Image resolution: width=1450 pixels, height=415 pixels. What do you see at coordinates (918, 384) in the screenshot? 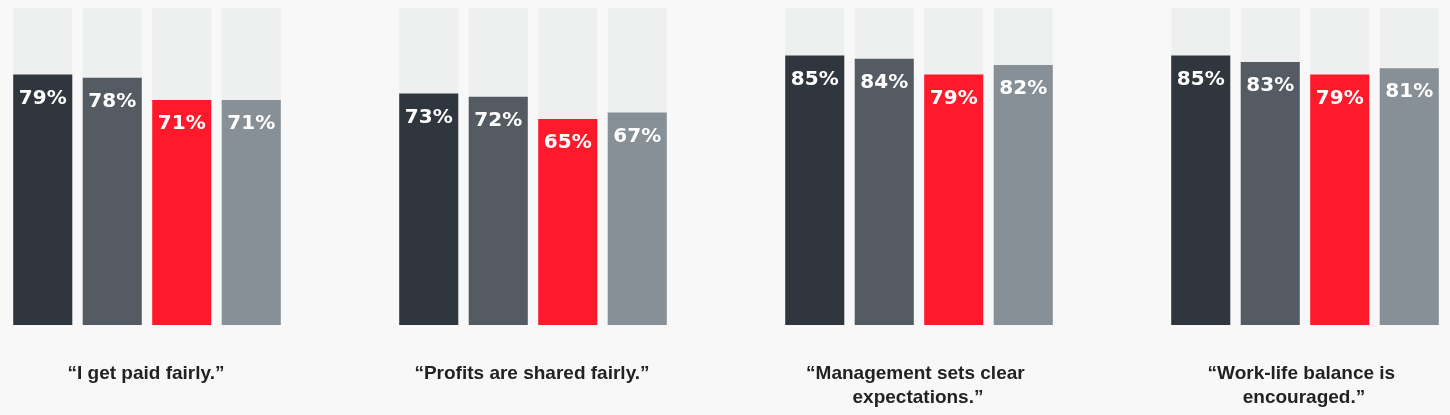
I see `x-axis-title: “Management sets clear expectations.”` at bounding box center [918, 384].